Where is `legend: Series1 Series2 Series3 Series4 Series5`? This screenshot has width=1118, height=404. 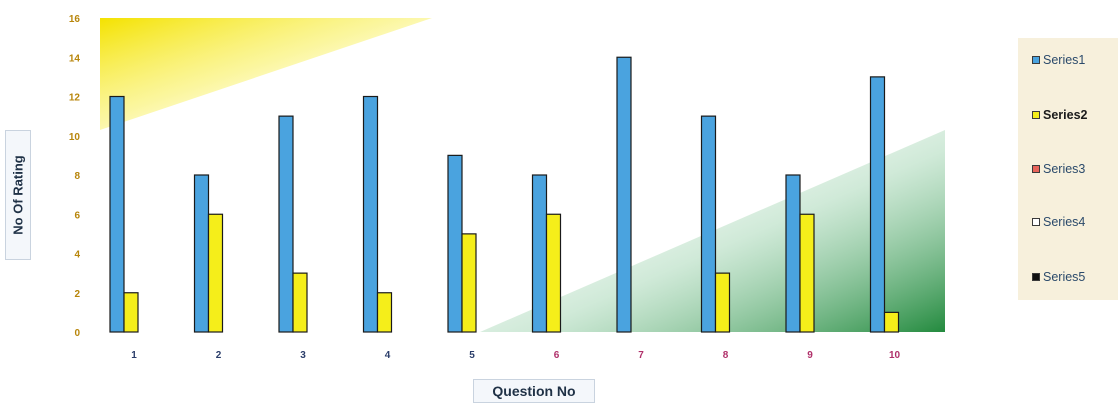 legend: Series1 Series2 Series3 Series4 Series5 is located at coordinates (1068, 169).